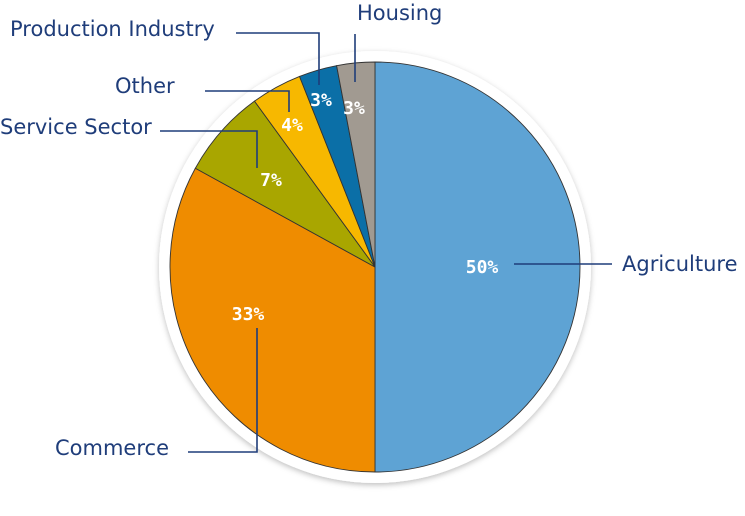  What do you see at coordinates (112, 29) in the screenshot?
I see `category-label-production-industry: Production Industry` at bounding box center [112, 29].